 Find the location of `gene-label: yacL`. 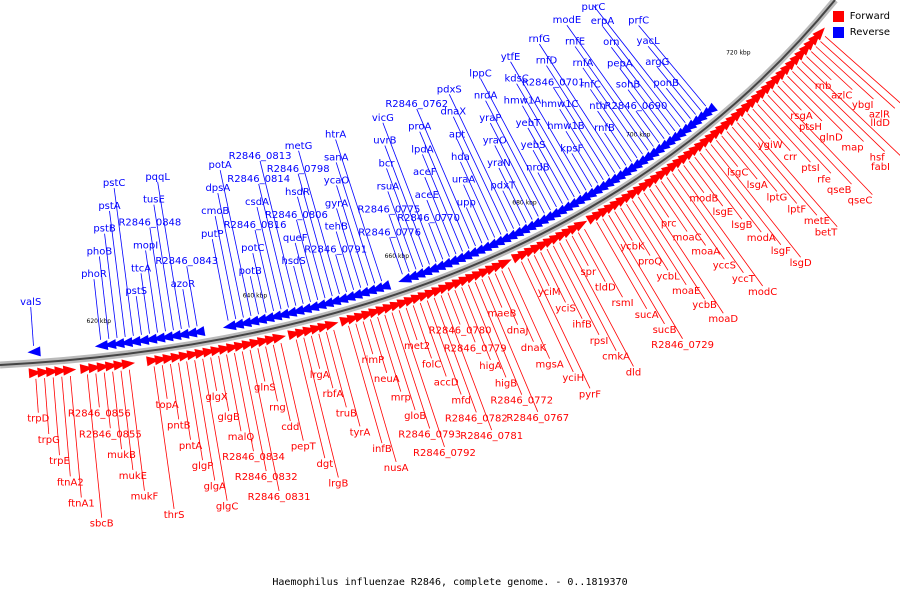

gene-label: yacL is located at coordinates (649, 41).